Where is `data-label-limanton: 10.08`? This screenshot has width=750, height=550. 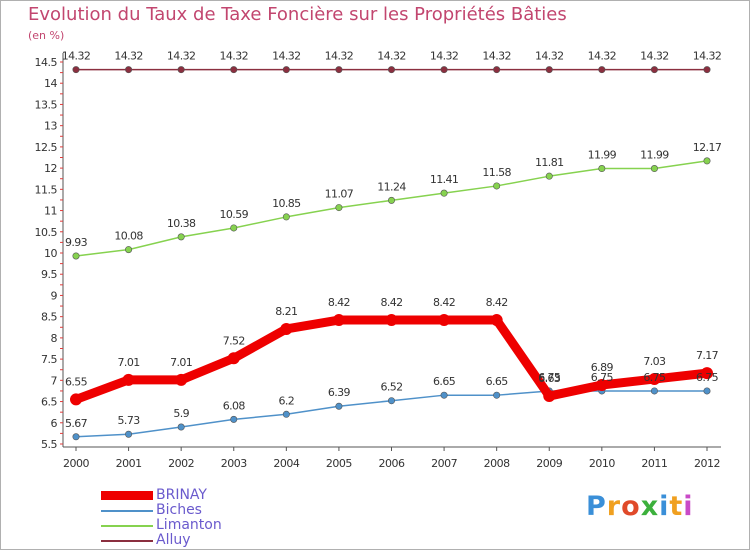
data-label-limanton: 10.08 is located at coordinates (128, 236).